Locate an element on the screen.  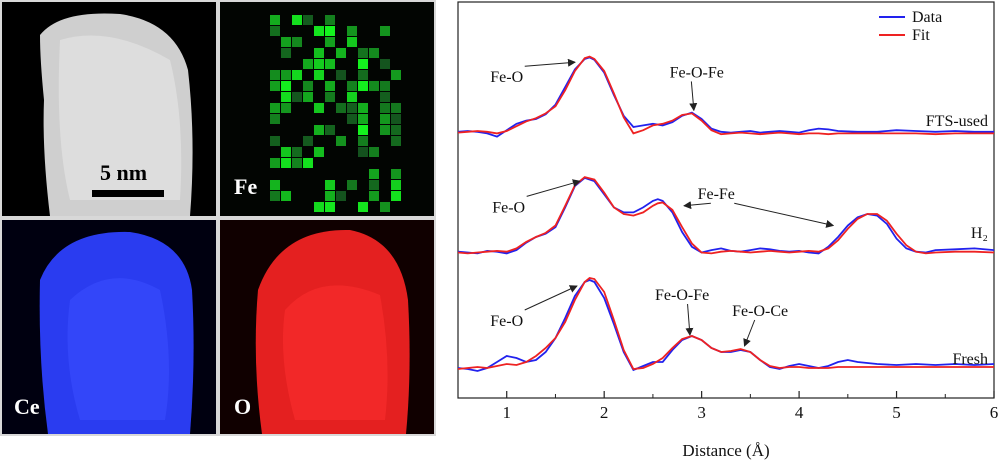
annotation-label: Fe-O-Ce is located at coordinates (760, 311).